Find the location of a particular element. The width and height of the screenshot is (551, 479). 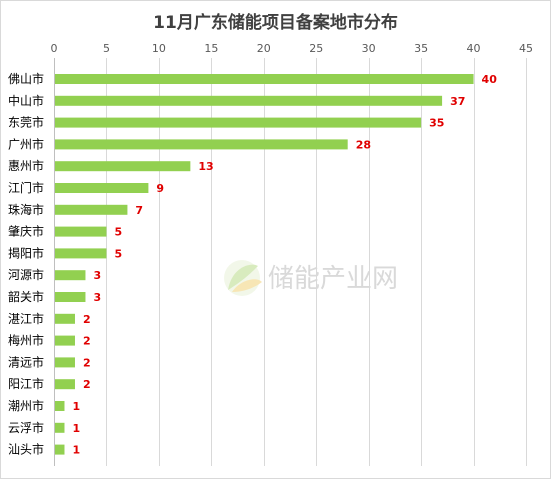

x-tick-label: 35 is located at coordinates (421, 48).